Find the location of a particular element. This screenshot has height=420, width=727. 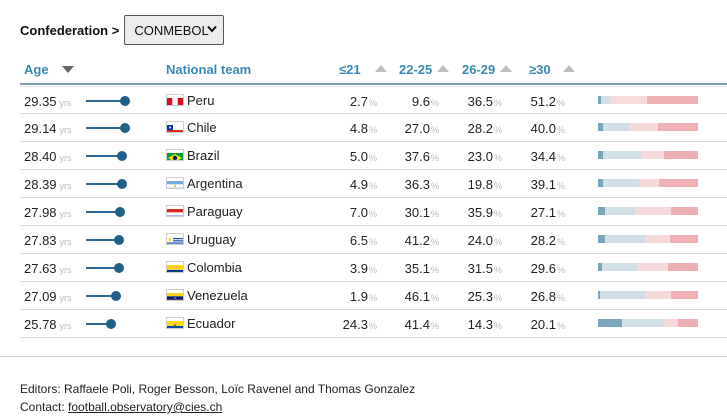

average-age: 27.98 yrs is located at coordinates (48, 212).